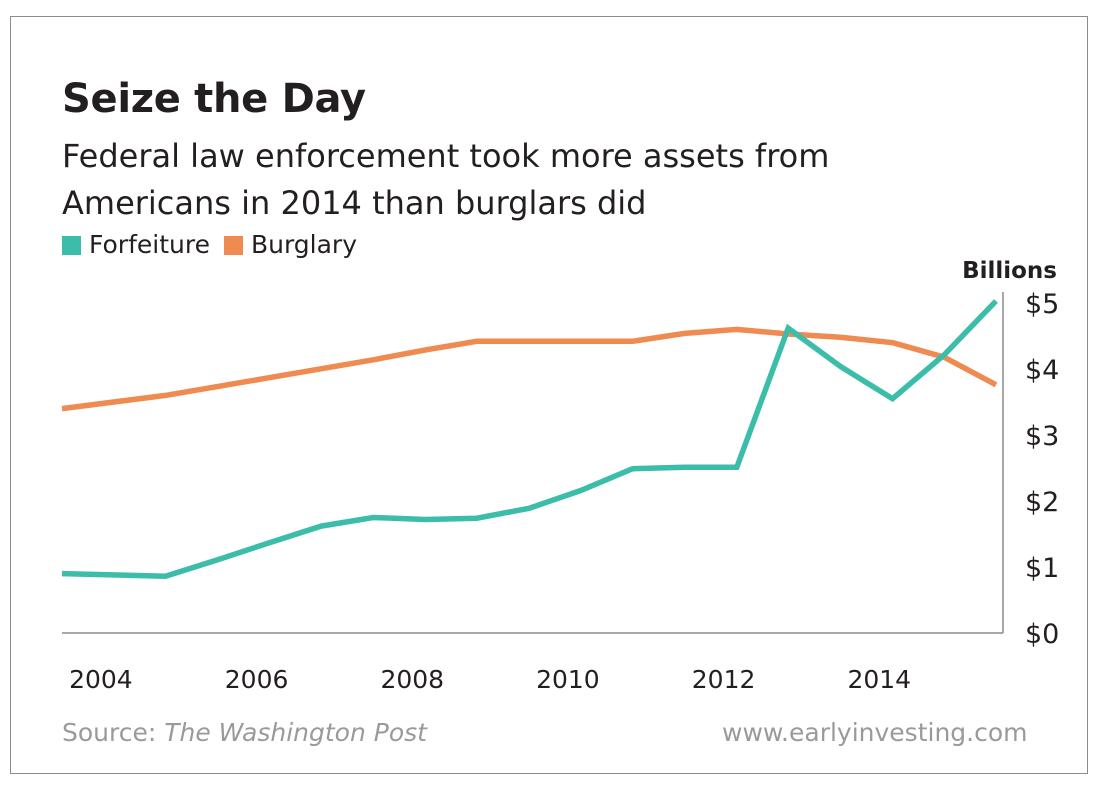 The height and width of the screenshot is (794, 1100). What do you see at coordinates (1042, 304) in the screenshot?
I see `y-tick-label: $5` at bounding box center [1042, 304].